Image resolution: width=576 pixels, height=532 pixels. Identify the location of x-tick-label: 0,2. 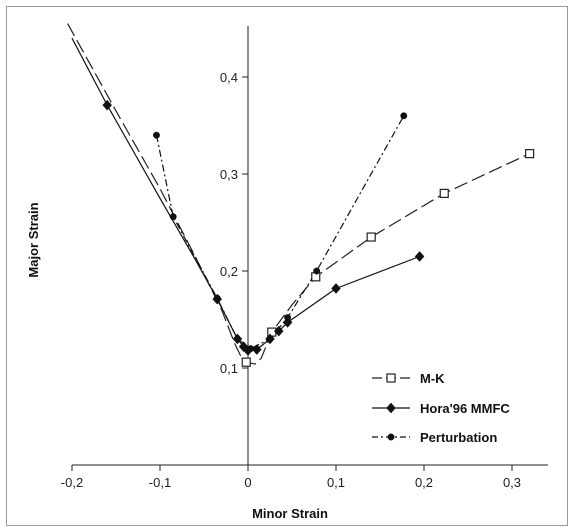
(424, 482).